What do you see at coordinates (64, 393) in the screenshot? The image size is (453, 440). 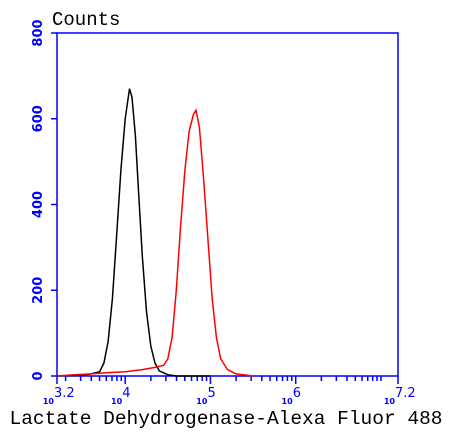 I see `x-tick-label: 3.2` at bounding box center [64, 393].